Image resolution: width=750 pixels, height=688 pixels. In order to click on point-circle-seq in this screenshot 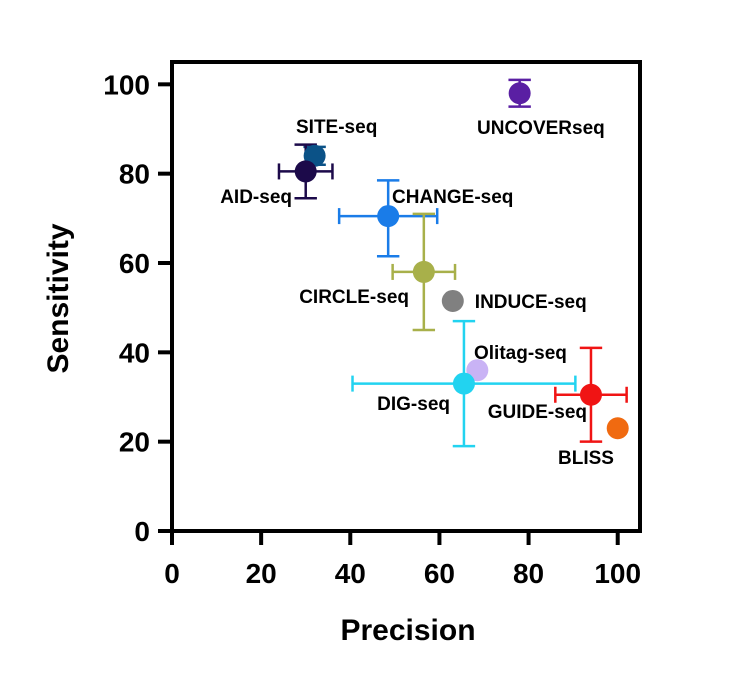, I will do `click(423, 271)`.